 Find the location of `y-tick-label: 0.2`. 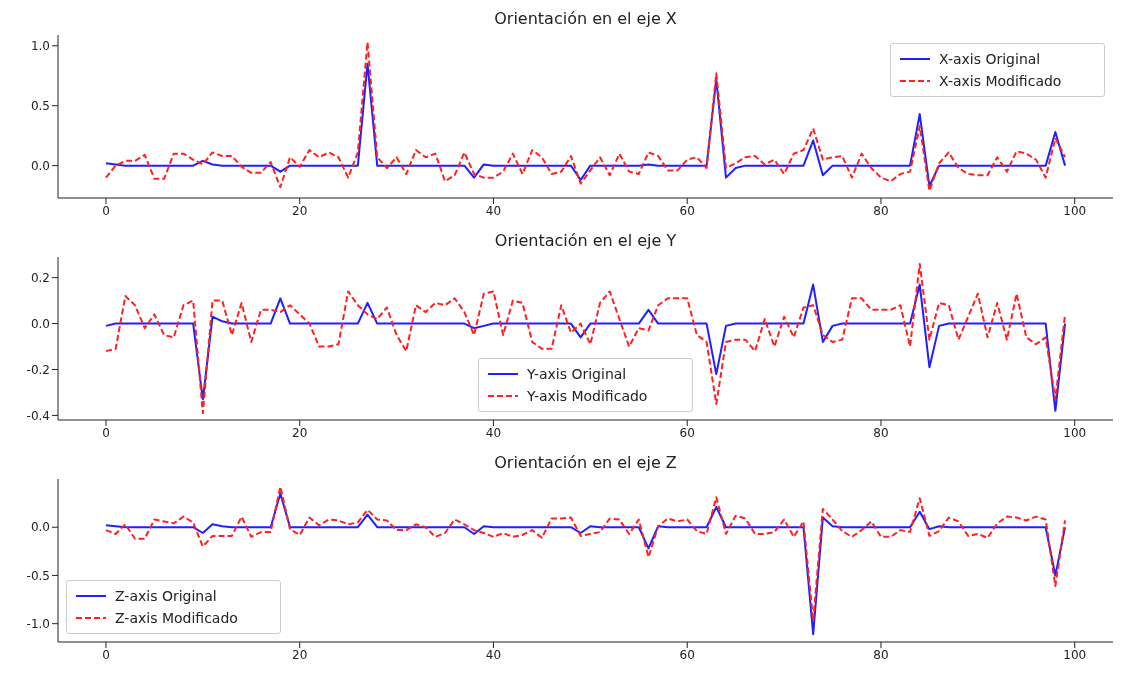

y-tick-label: 0.2 is located at coordinates (40, 277).